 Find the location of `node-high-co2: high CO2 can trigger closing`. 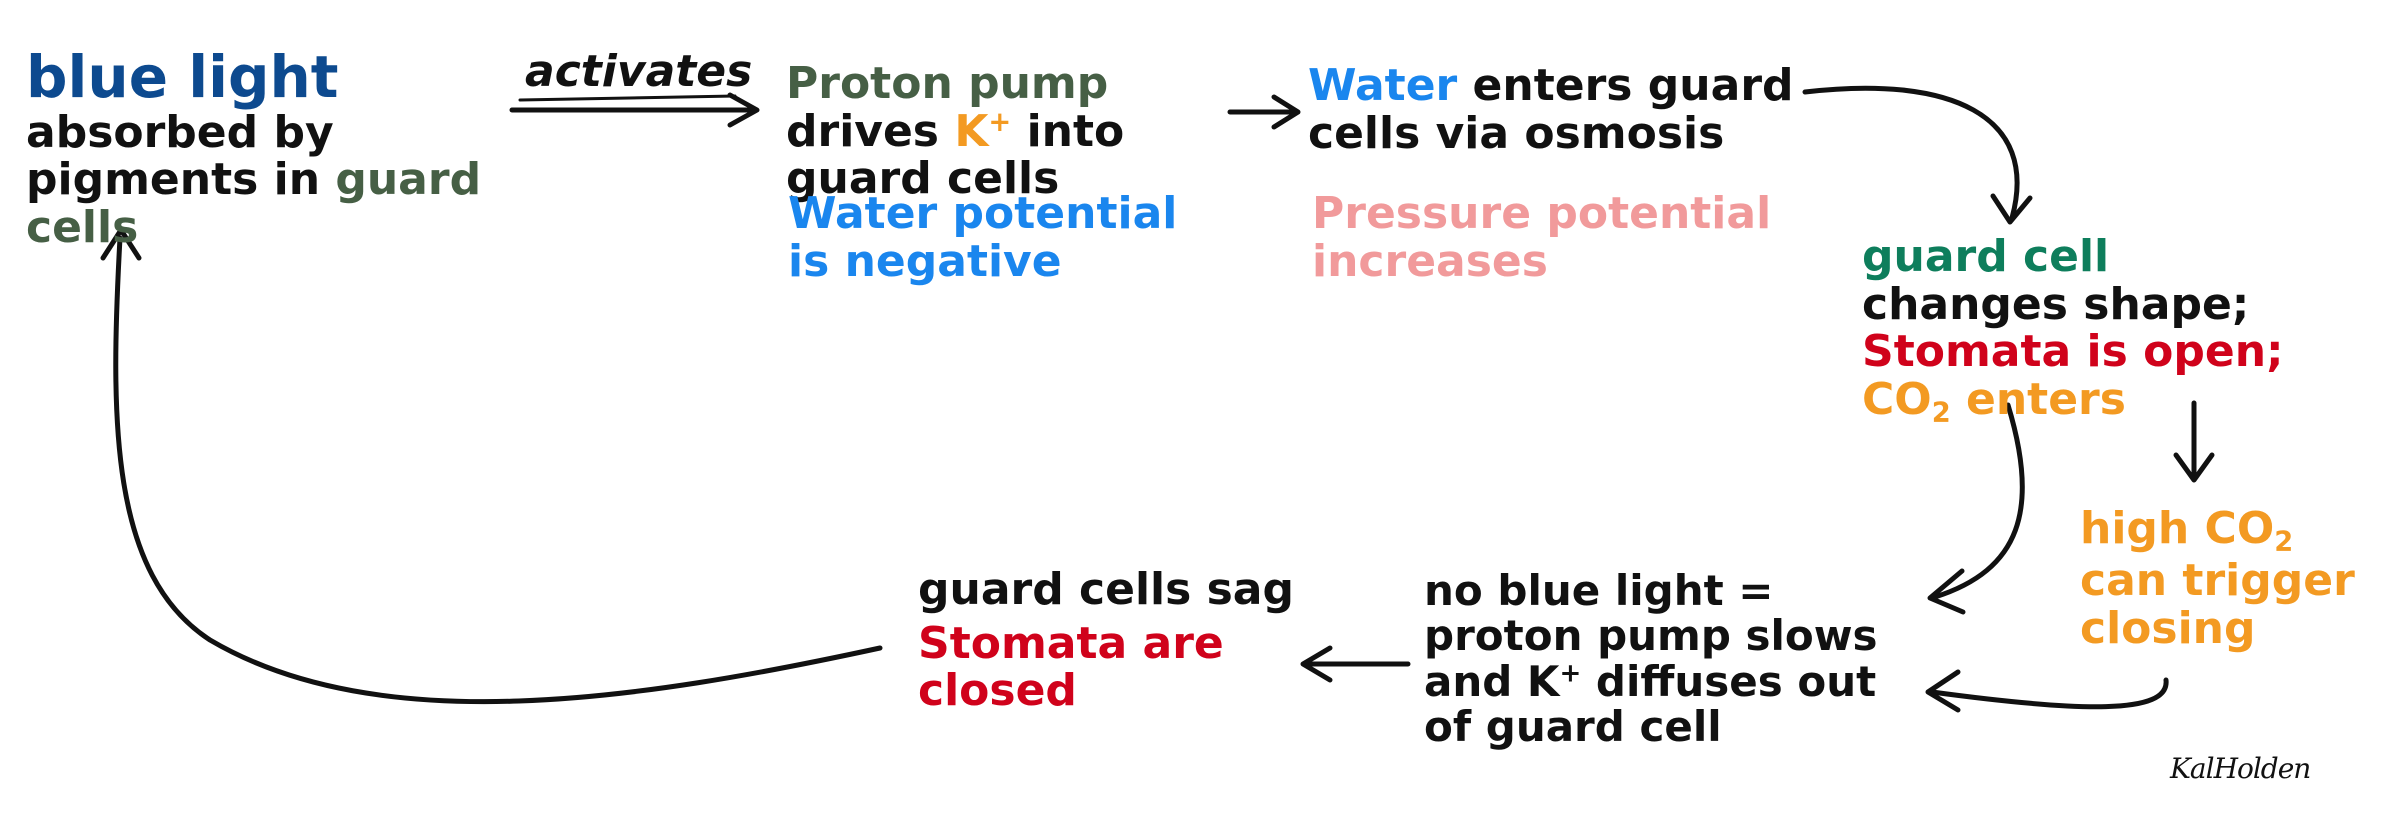

node-high-co2: high CO2 can trigger closing is located at coordinates (2217, 578).